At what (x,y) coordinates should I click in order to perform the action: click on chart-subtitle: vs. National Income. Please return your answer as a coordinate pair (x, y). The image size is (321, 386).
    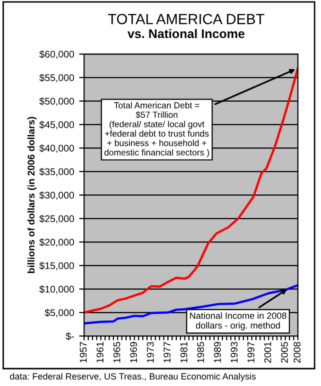
    Looking at the image, I should click on (186, 33).